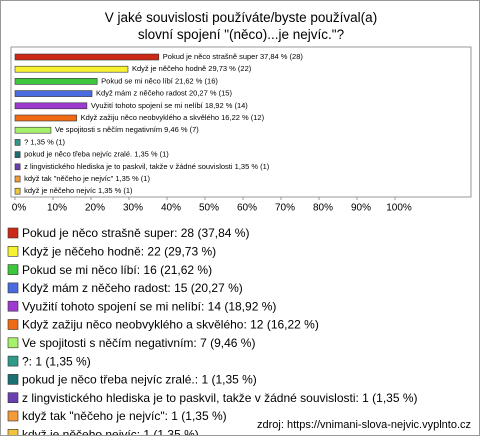 This screenshot has height=436, width=480. I want to click on x-tick-label: 0%, so click(19, 208).